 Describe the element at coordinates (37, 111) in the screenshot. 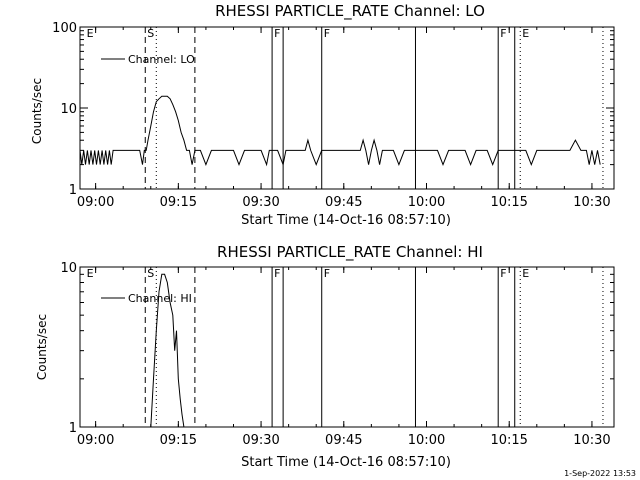

I see `lo-y-axis-label: Counts/sec` at that location.